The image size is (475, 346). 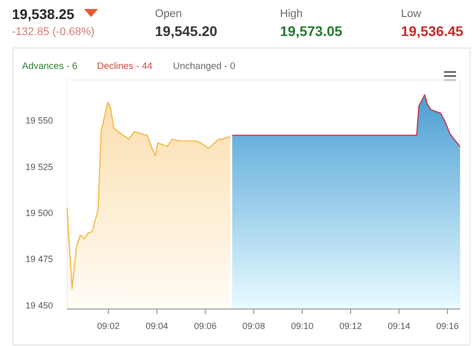 What do you see at coordinates (186, 31) in the screenshot?
I see `text: 19,545.20` at bounding box center [186, 31].